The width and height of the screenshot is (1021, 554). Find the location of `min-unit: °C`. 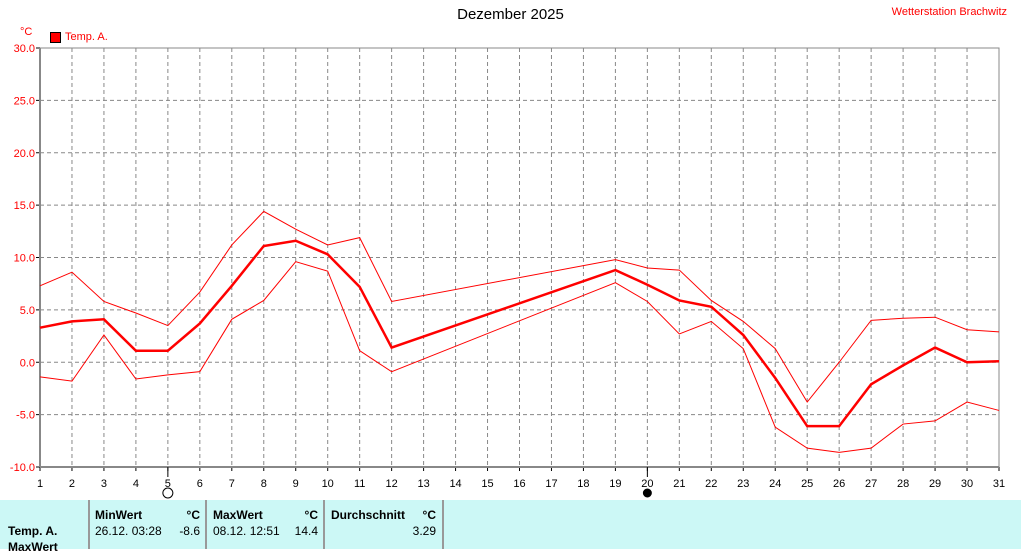

min-unit: °C is located at coordinates (193, 515).